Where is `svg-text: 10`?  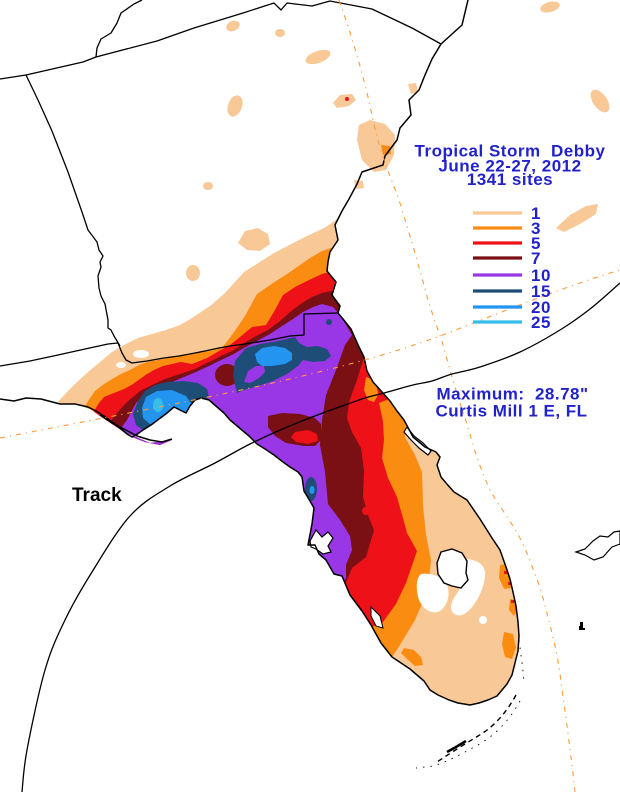 svg-text: 10 is located at coordinates (541, 275).